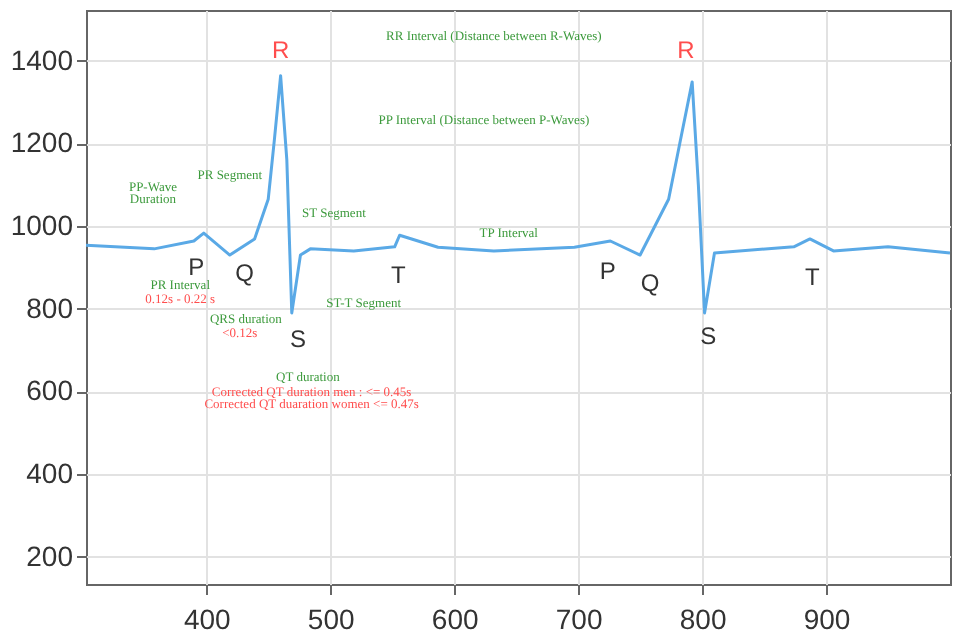  Describe the element at coordinates (50, 307) in the screenshot. I see `y-tick-label: 800` at that location.